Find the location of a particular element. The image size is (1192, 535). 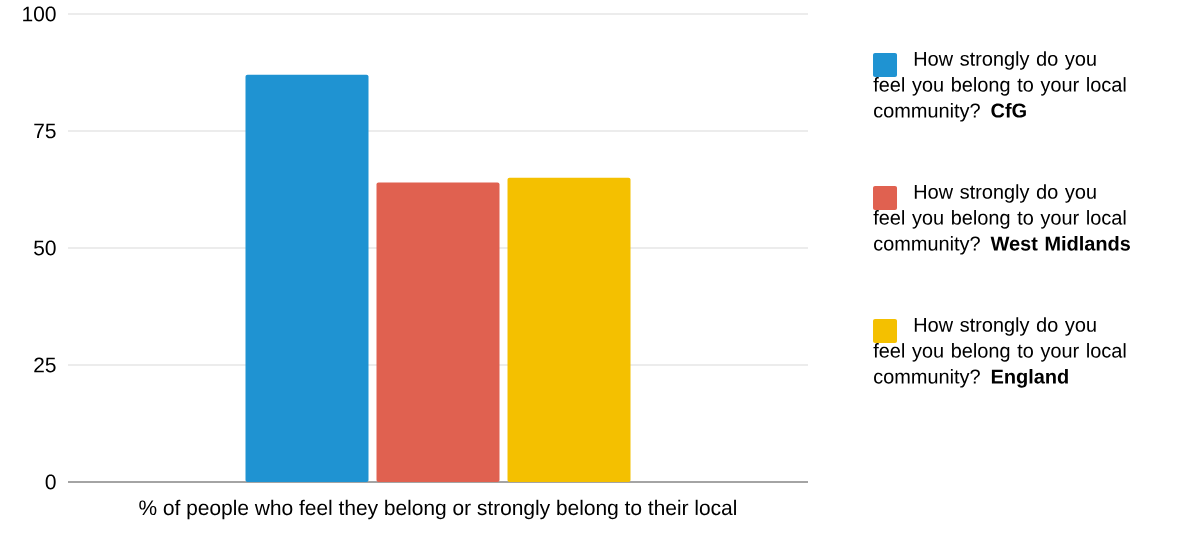

y-tick-label: 0 is located at coordinates (50, 482).